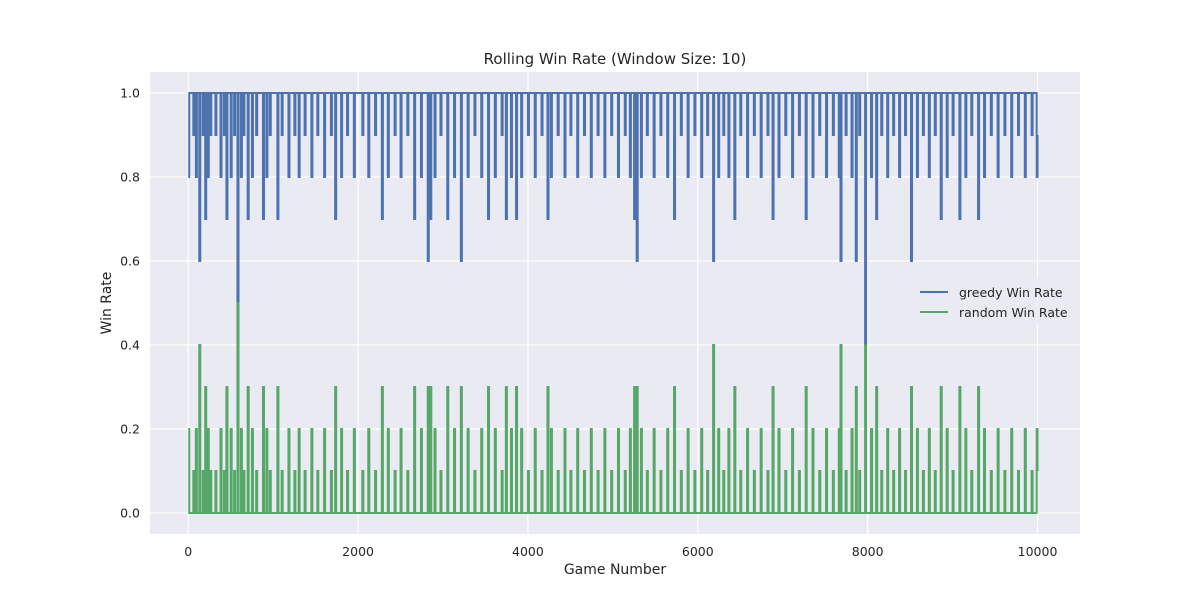 The image size is (1200, 600). What do you see at coordinates (130, 93) in the screenshot?
I see `y-tick-label: 1.0` at bounding box center [130, 93].